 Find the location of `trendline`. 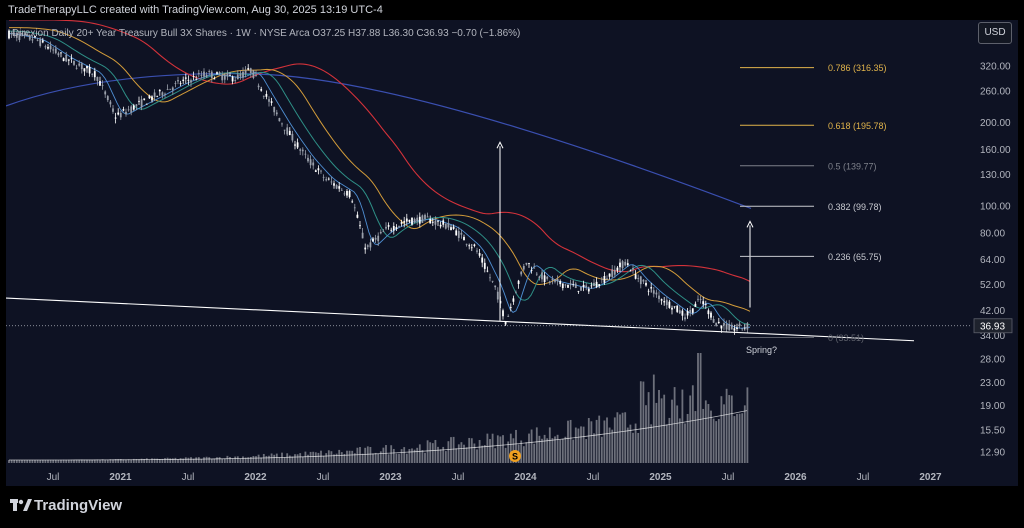

trendline is located at coordinates (460, 319).